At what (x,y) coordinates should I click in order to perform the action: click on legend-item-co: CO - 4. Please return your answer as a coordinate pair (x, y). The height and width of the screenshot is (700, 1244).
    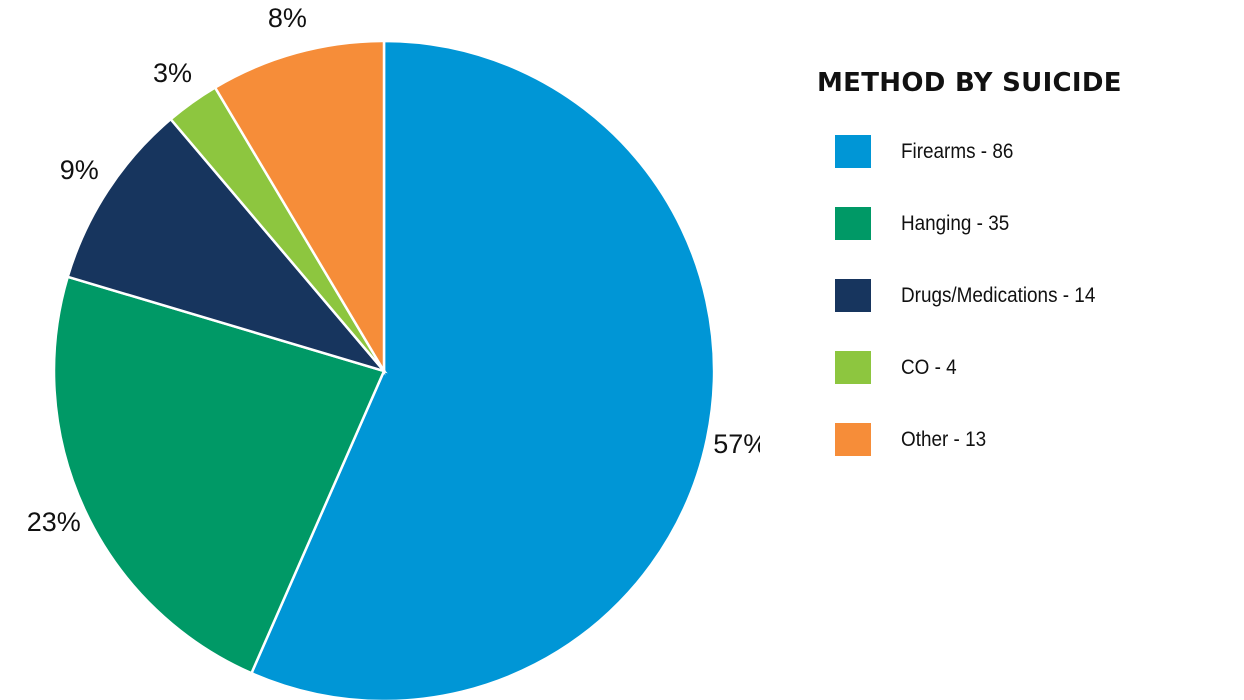
    Looking at the image, I should click on (978, 367).